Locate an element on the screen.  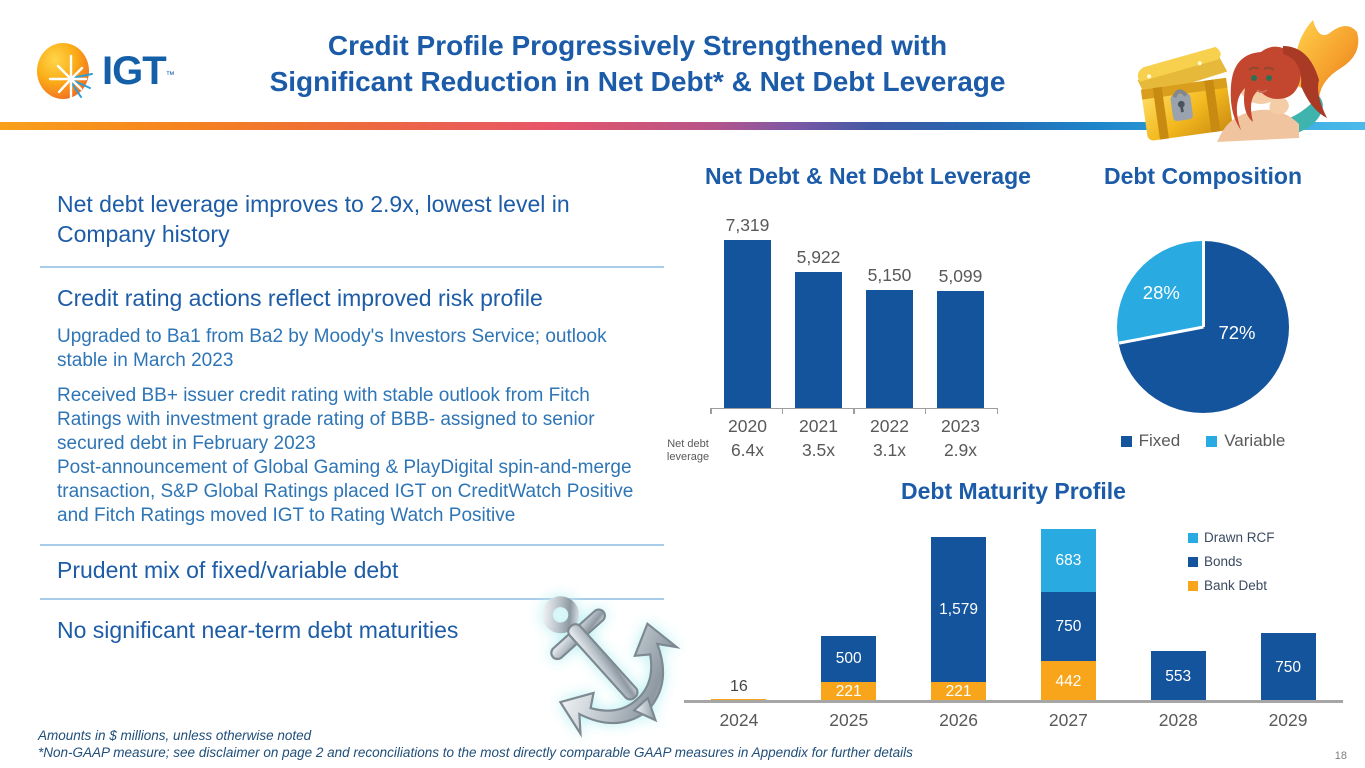
segment-bank-debt-2025: 221 is located at coordinates (849, 692).